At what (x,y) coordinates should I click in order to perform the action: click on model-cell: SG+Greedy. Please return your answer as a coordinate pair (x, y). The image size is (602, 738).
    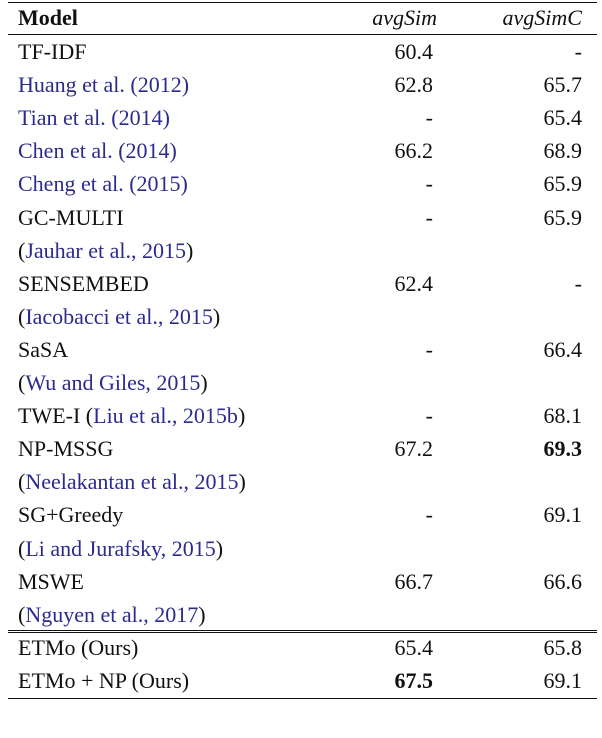
    Looking at the image, I should click on (70, 515).